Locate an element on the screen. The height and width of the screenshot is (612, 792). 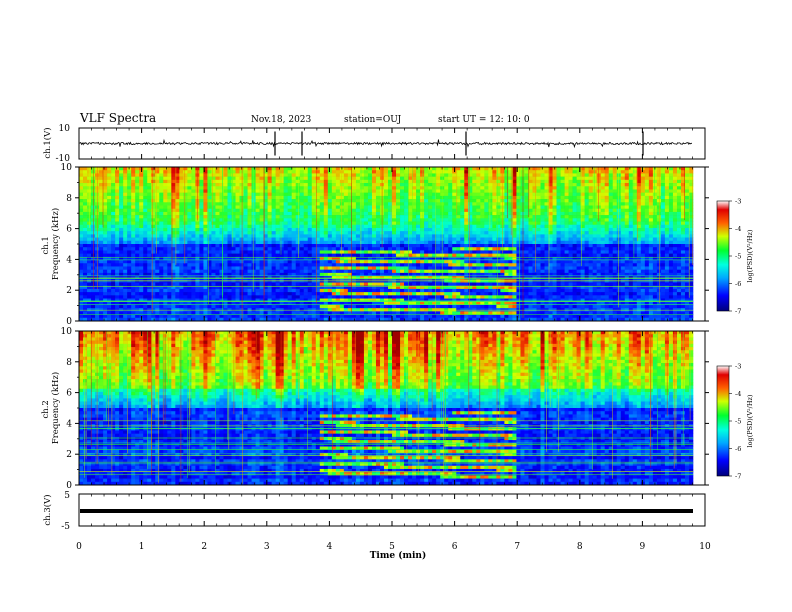
ch1-ytick-bottom: -10 is located at coordinates (63, 159).